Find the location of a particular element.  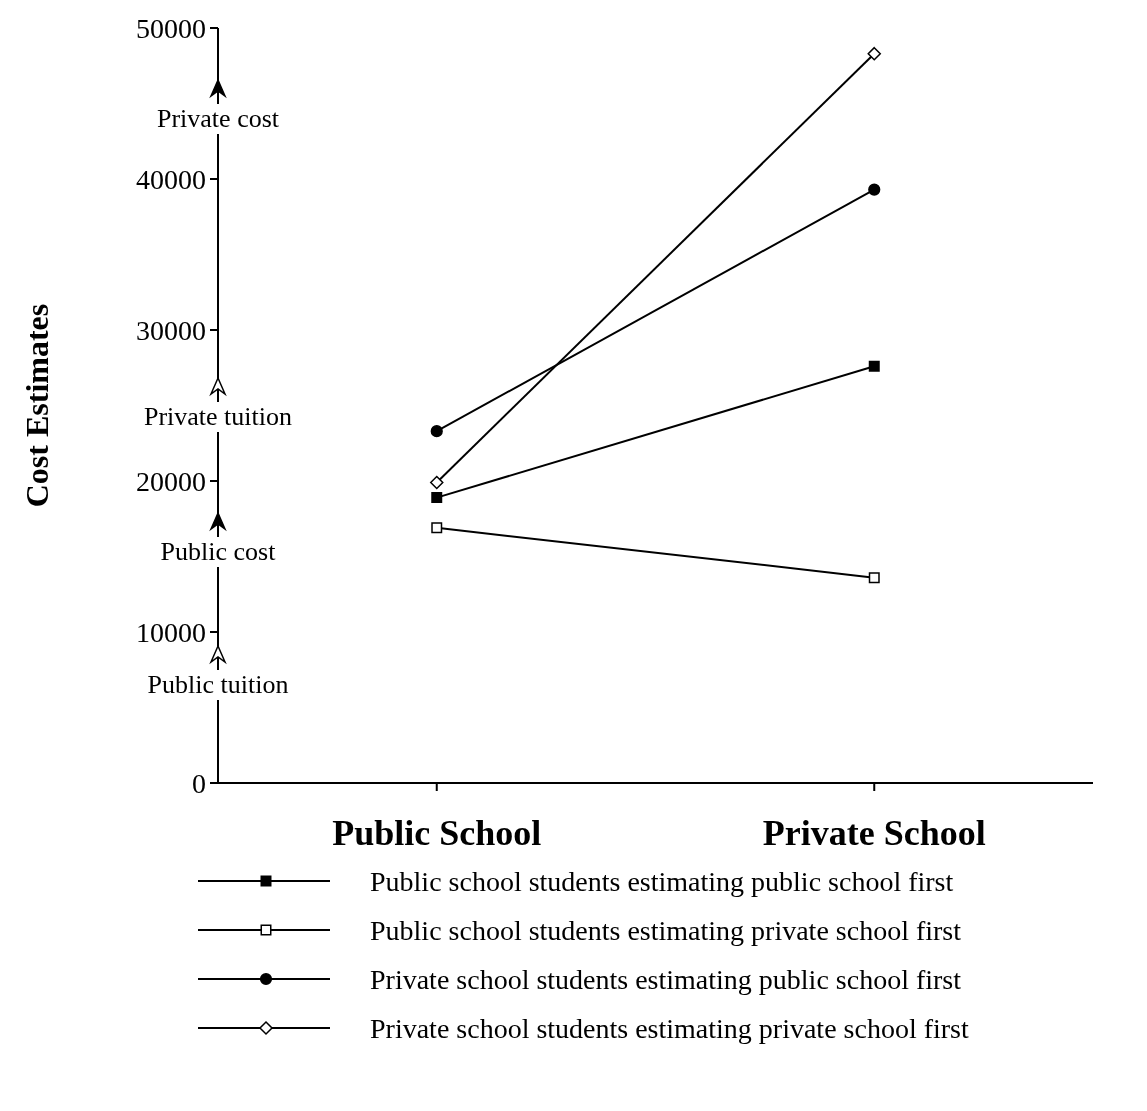

annotation: Public tuition is located at coordinates (218, 684).